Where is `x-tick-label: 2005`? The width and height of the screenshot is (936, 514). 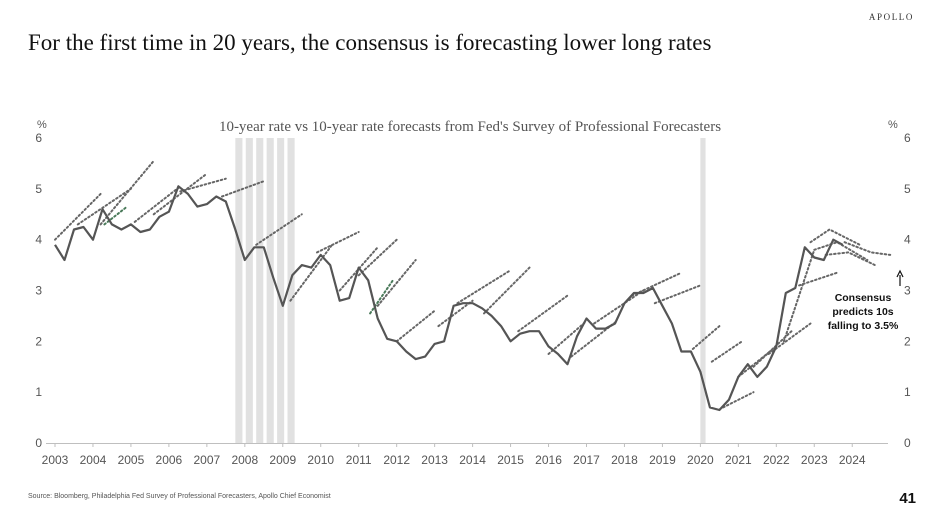 x-tick-label: 2005 is located at coordinates (131, 460).